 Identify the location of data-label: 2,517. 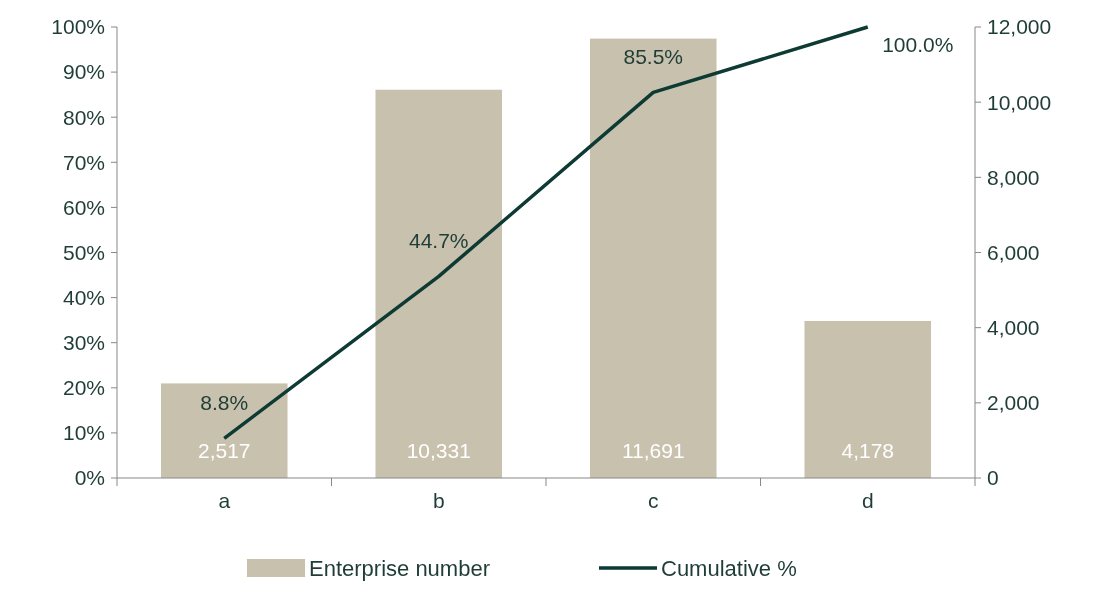
(224, 450).